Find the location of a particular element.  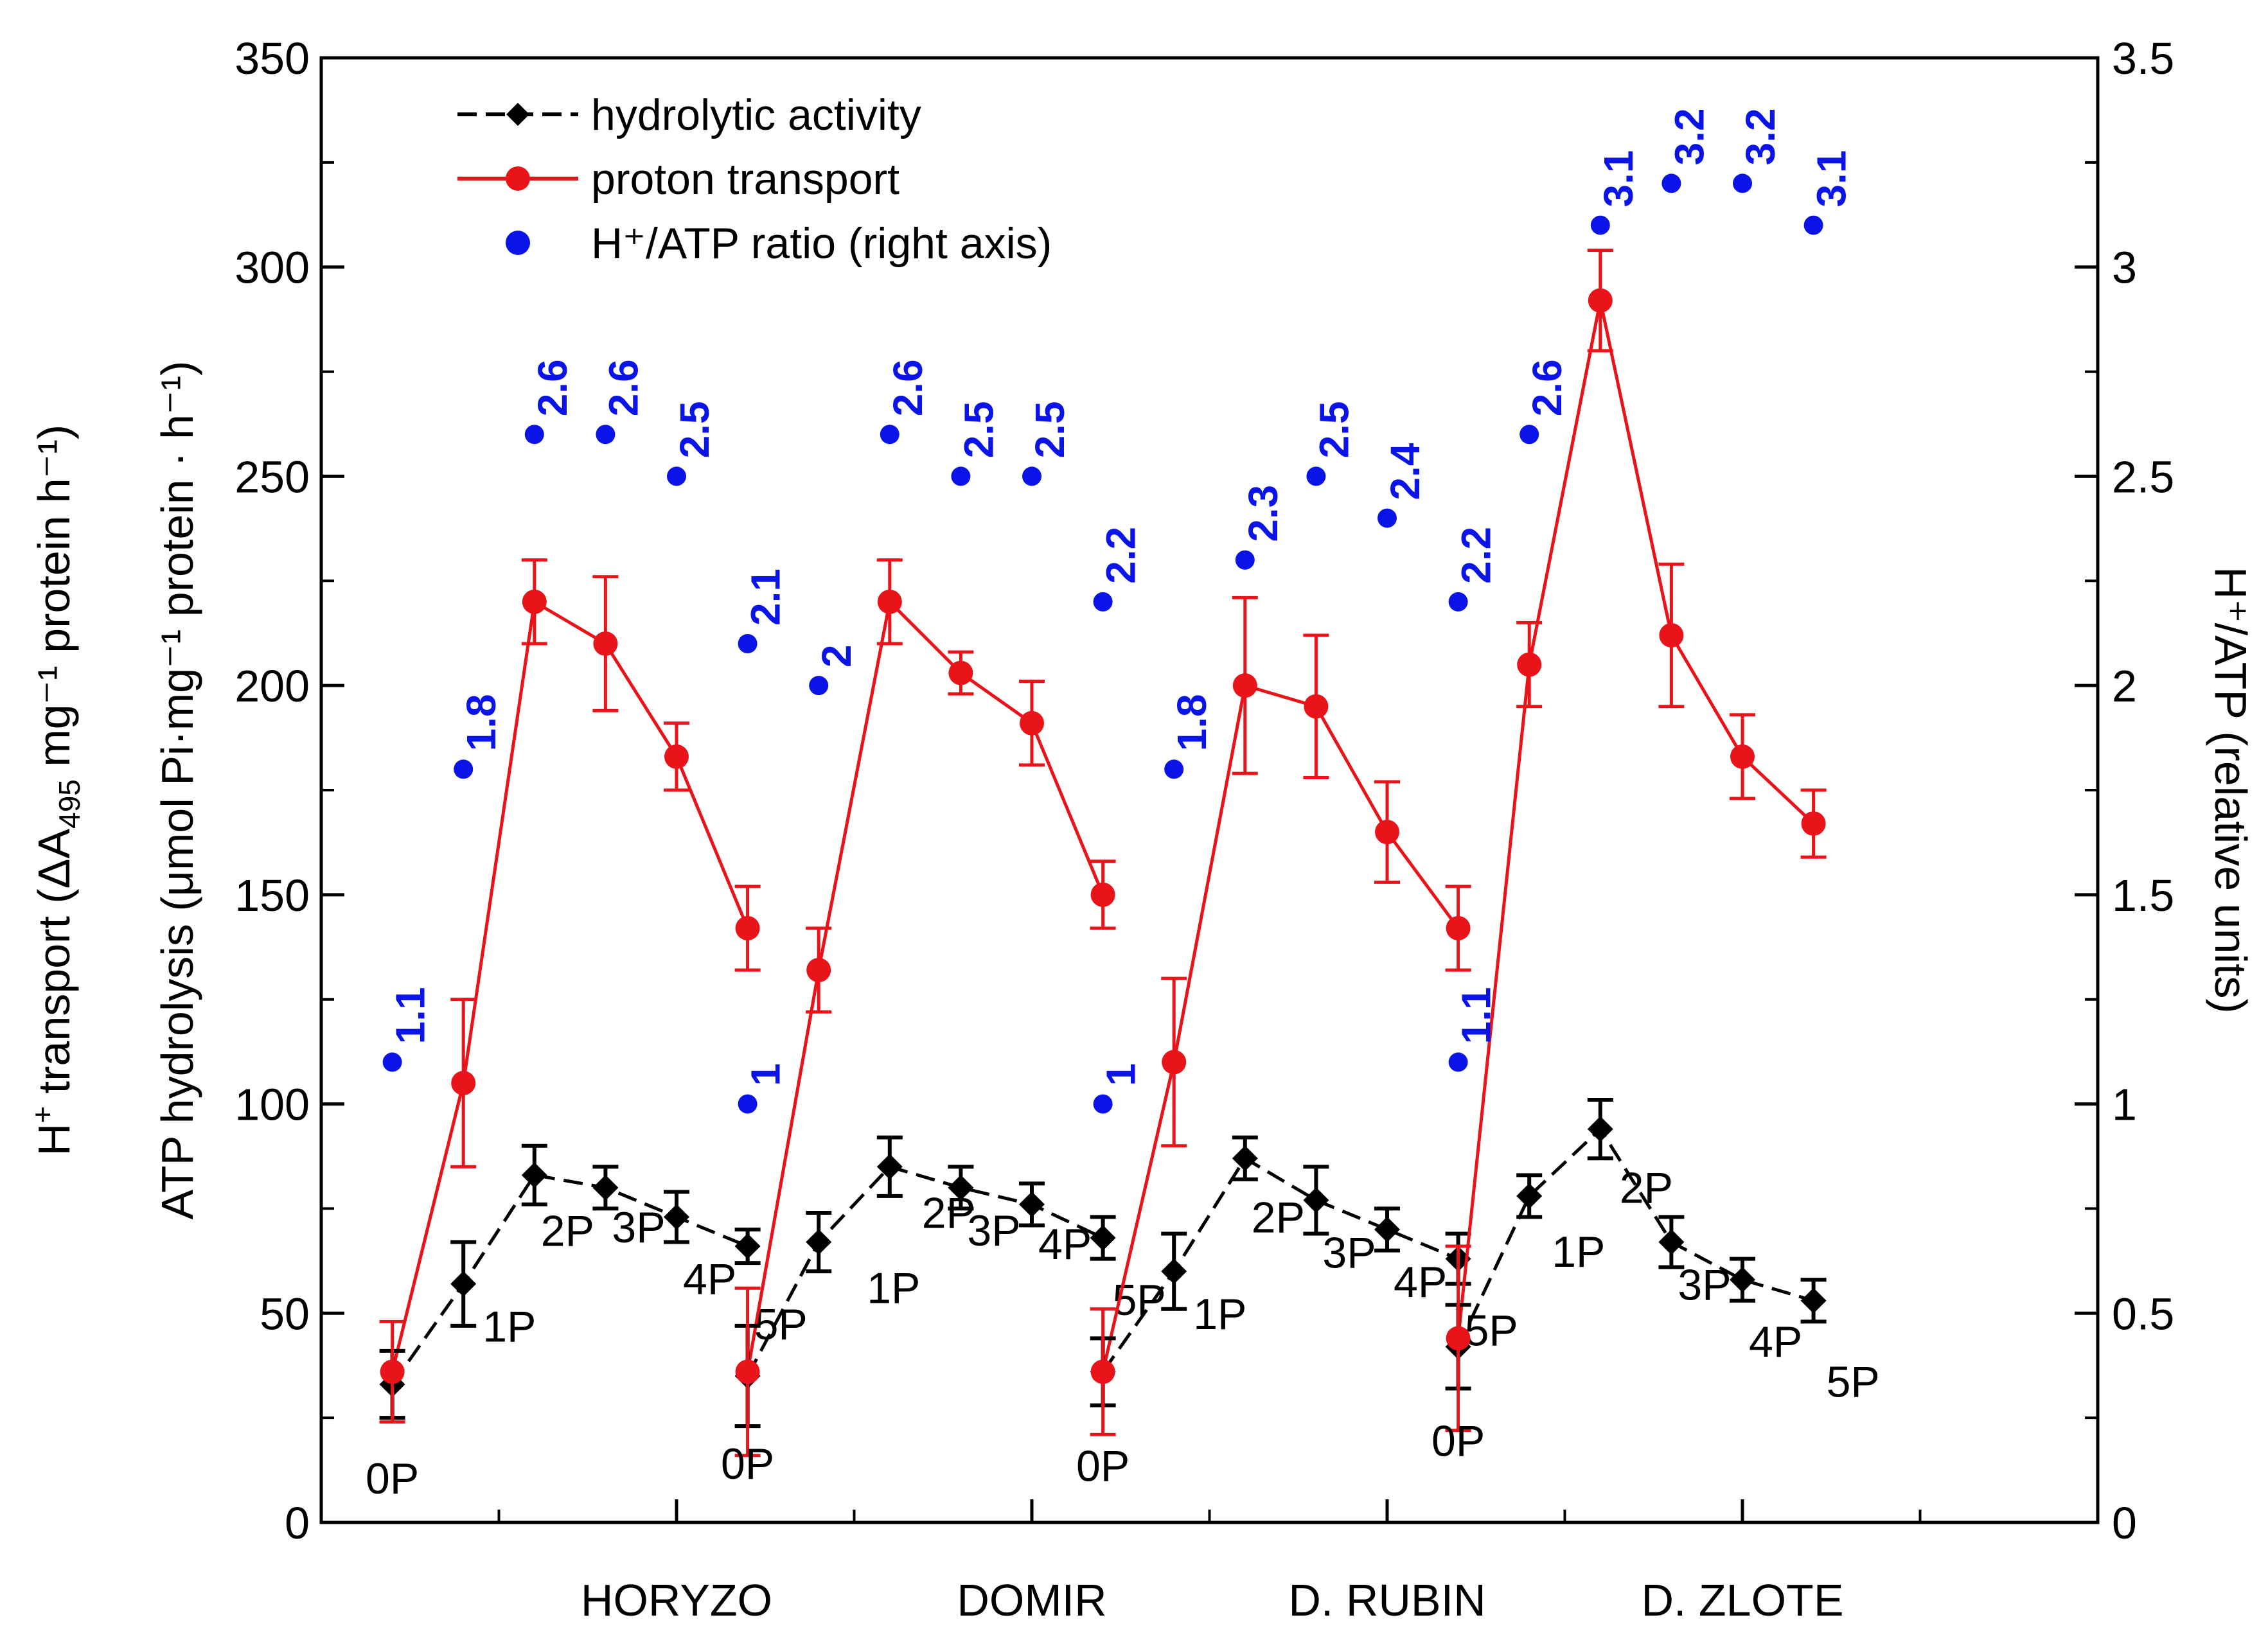

y2-axis-title: H⁺/ATP (relative units) is located at coordinates (2231, 790).